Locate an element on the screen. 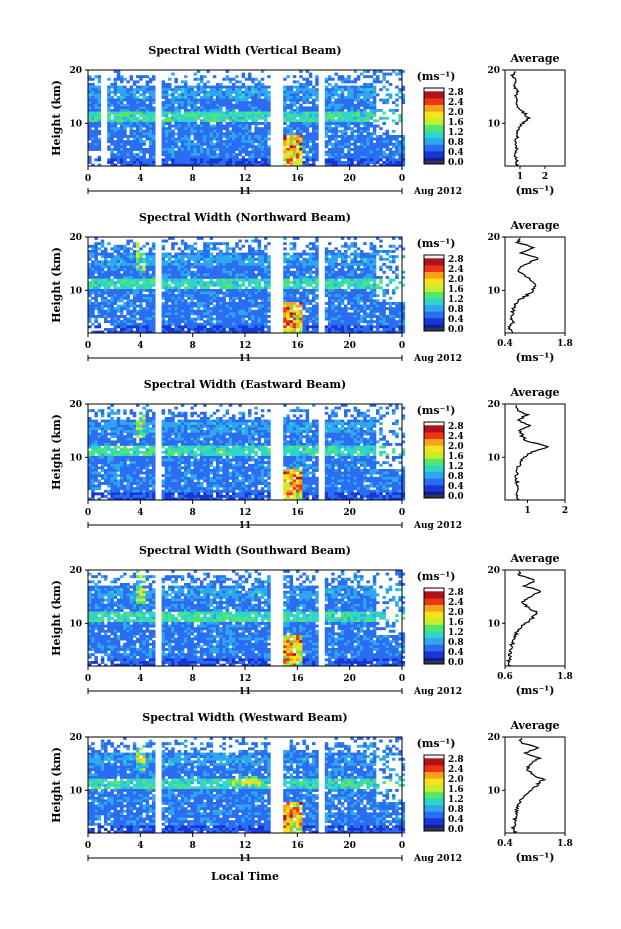 Image resolution: width=621 pixels, height=929 pixels. profile-line is located at coordinates (520, 119).